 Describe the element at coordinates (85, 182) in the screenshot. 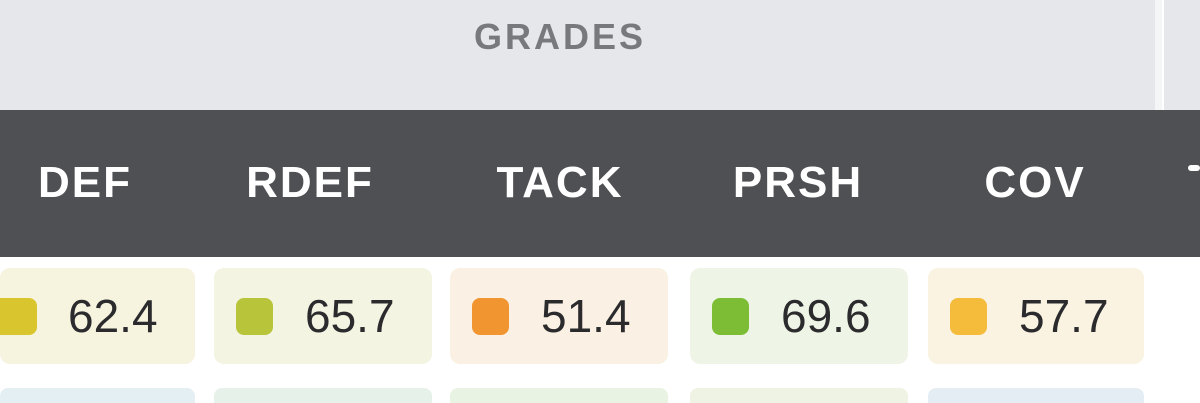

I see `column-header-def: DEF` at that location.